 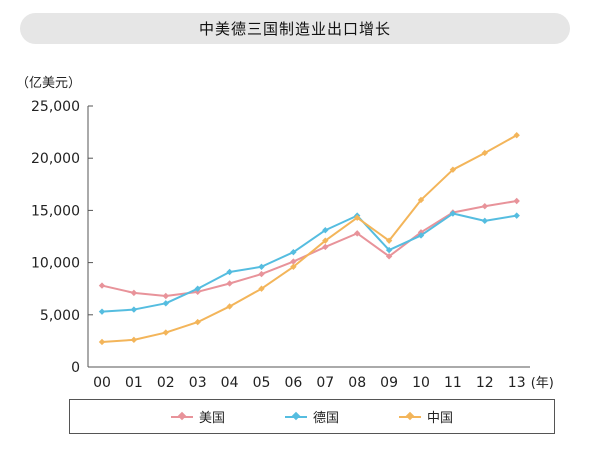 What do you see at coordinates (181, 415) in the screenshot?
I see `legend-swatch-us-icon` at bounding box center [181, 415].